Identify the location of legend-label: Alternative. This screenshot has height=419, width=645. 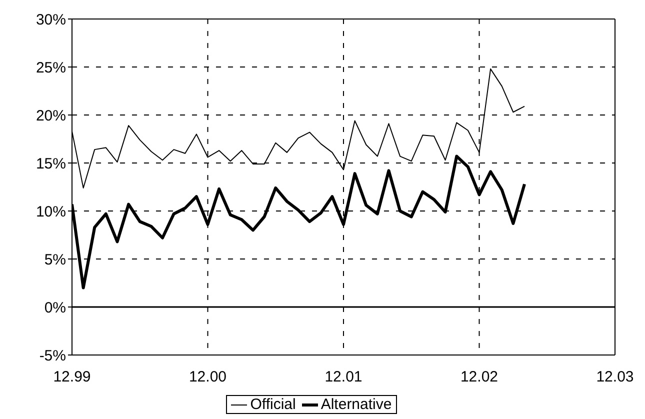
(356, 404).